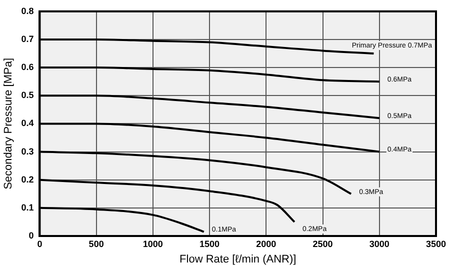 Image resolution: width=450 pixels, height=266 pixels. I want to click on y-tick-label: 0, so click(31, 235).